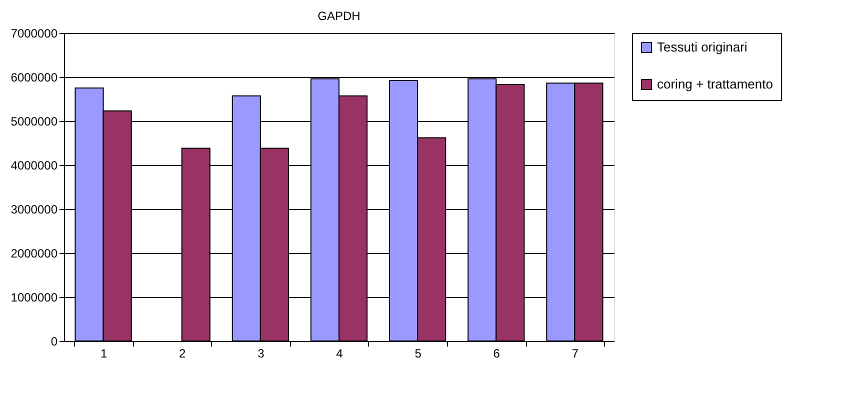 Image resolution: width=866 pixels, height=404 pixels. I want to click on x-tick-label: 4, so click(340, 353).